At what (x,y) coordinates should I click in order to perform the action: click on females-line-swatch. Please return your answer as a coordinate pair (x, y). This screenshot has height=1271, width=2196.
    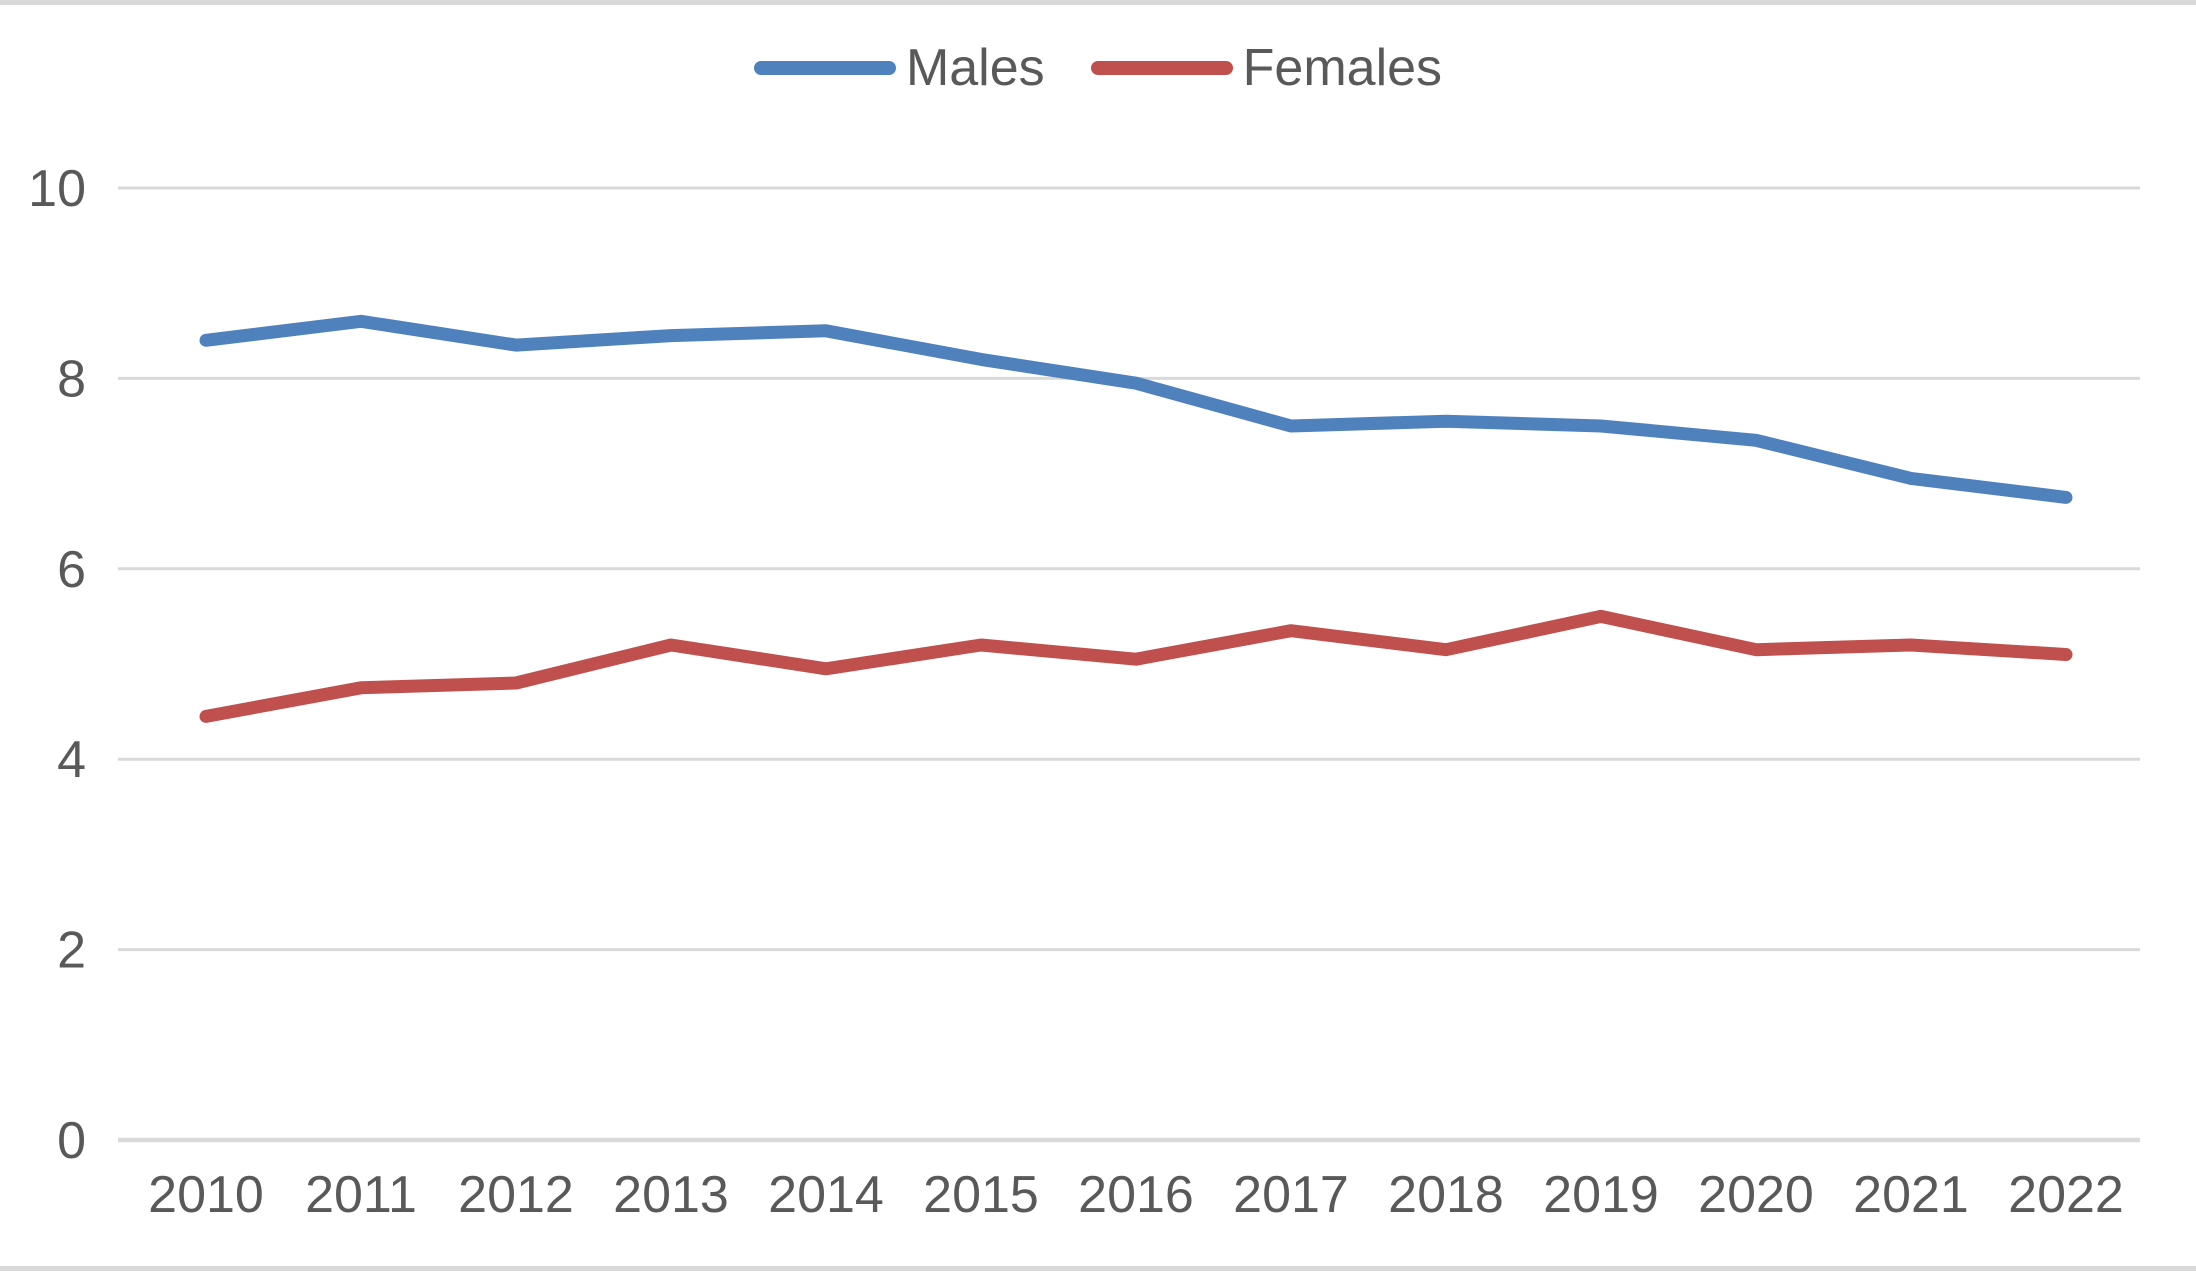
    Looking at the image, I should click on (1161, 68).